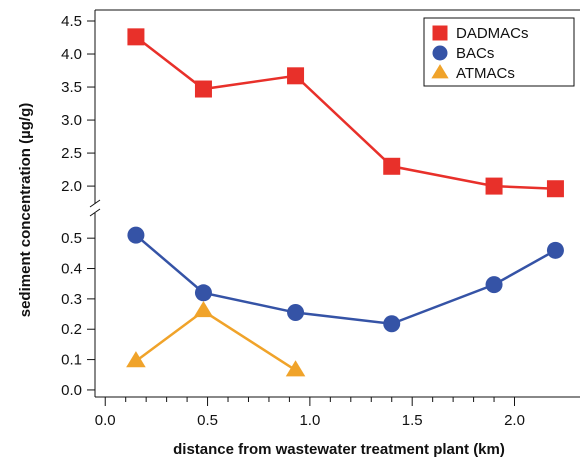  I want to click on series-line-bacs, so click(346, 280).